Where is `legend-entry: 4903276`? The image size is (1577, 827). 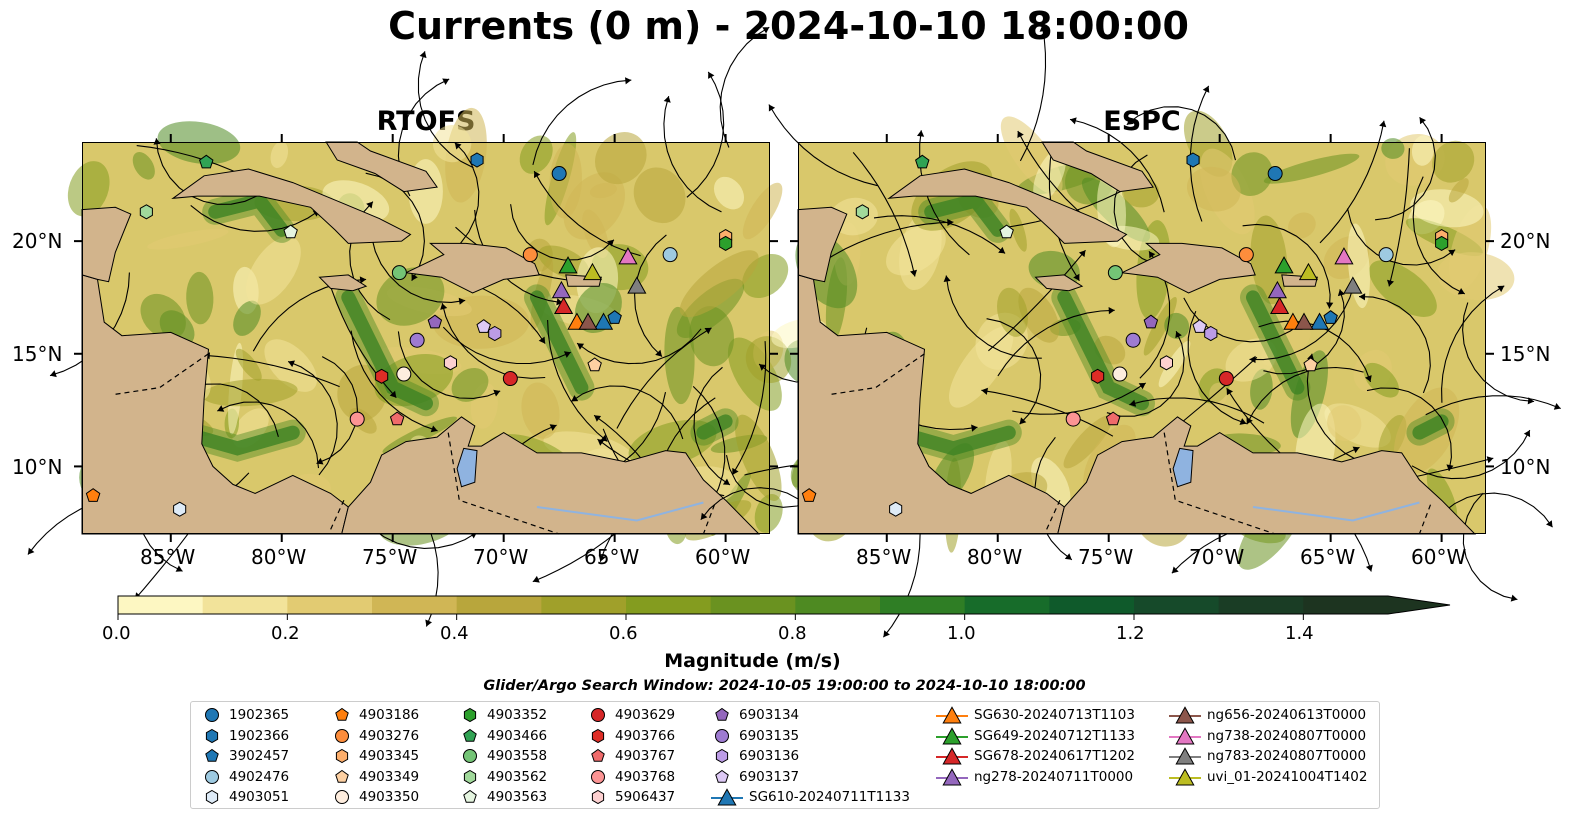 legend-entry: 4903276 is located at coordinates (375, 736).